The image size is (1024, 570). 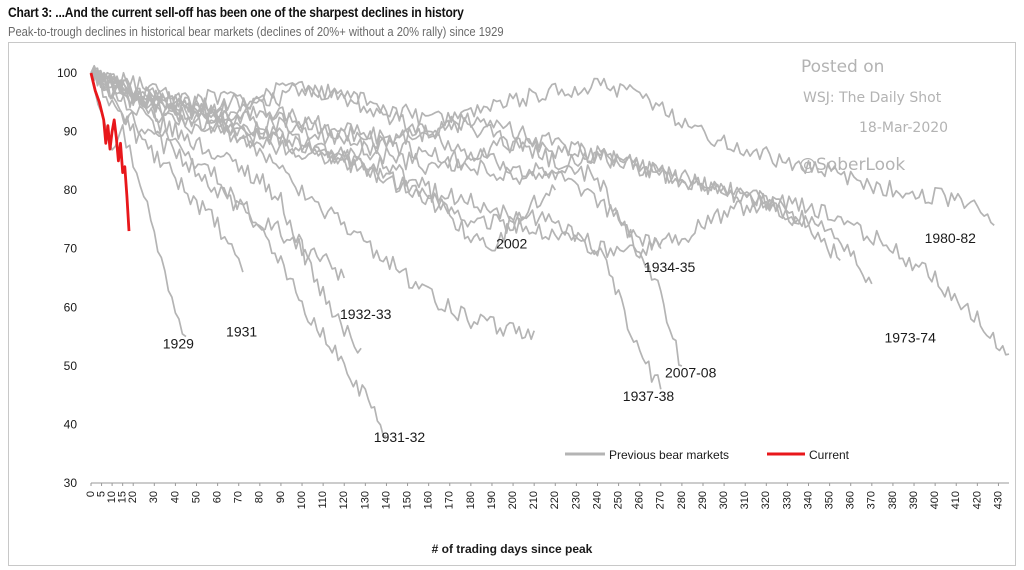 I want to click on x-tick-label: 230, so click(x=576, y=500).